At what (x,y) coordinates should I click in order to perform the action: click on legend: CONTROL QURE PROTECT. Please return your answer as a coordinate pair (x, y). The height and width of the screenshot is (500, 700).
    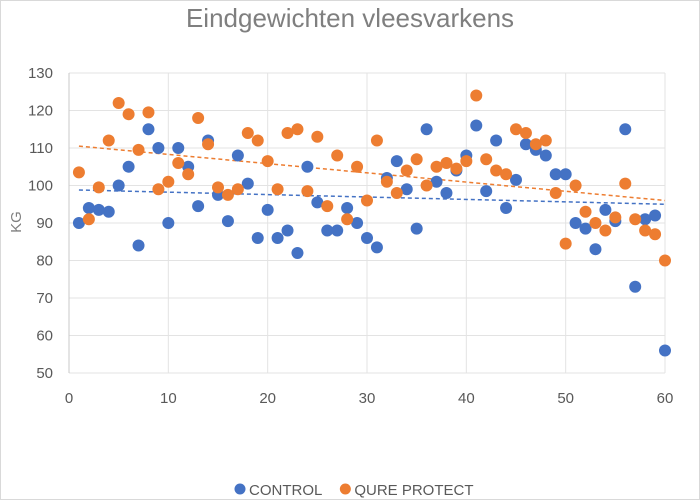
    Looking at the image, I should click on (354, 490).